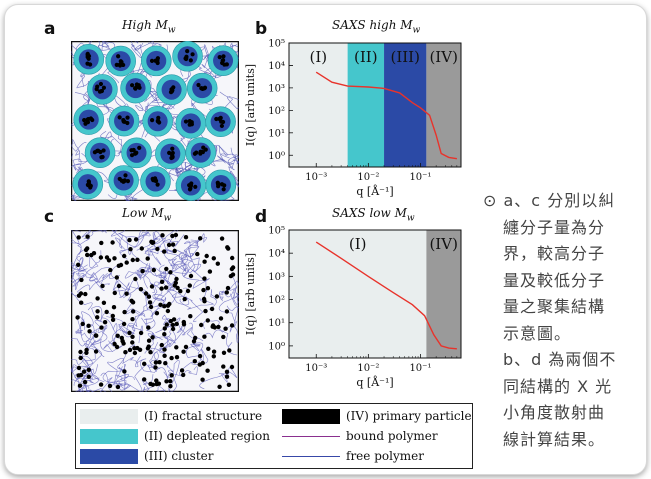  I want to click on caption-line: a、c 分別以糾, so click(559, 200).